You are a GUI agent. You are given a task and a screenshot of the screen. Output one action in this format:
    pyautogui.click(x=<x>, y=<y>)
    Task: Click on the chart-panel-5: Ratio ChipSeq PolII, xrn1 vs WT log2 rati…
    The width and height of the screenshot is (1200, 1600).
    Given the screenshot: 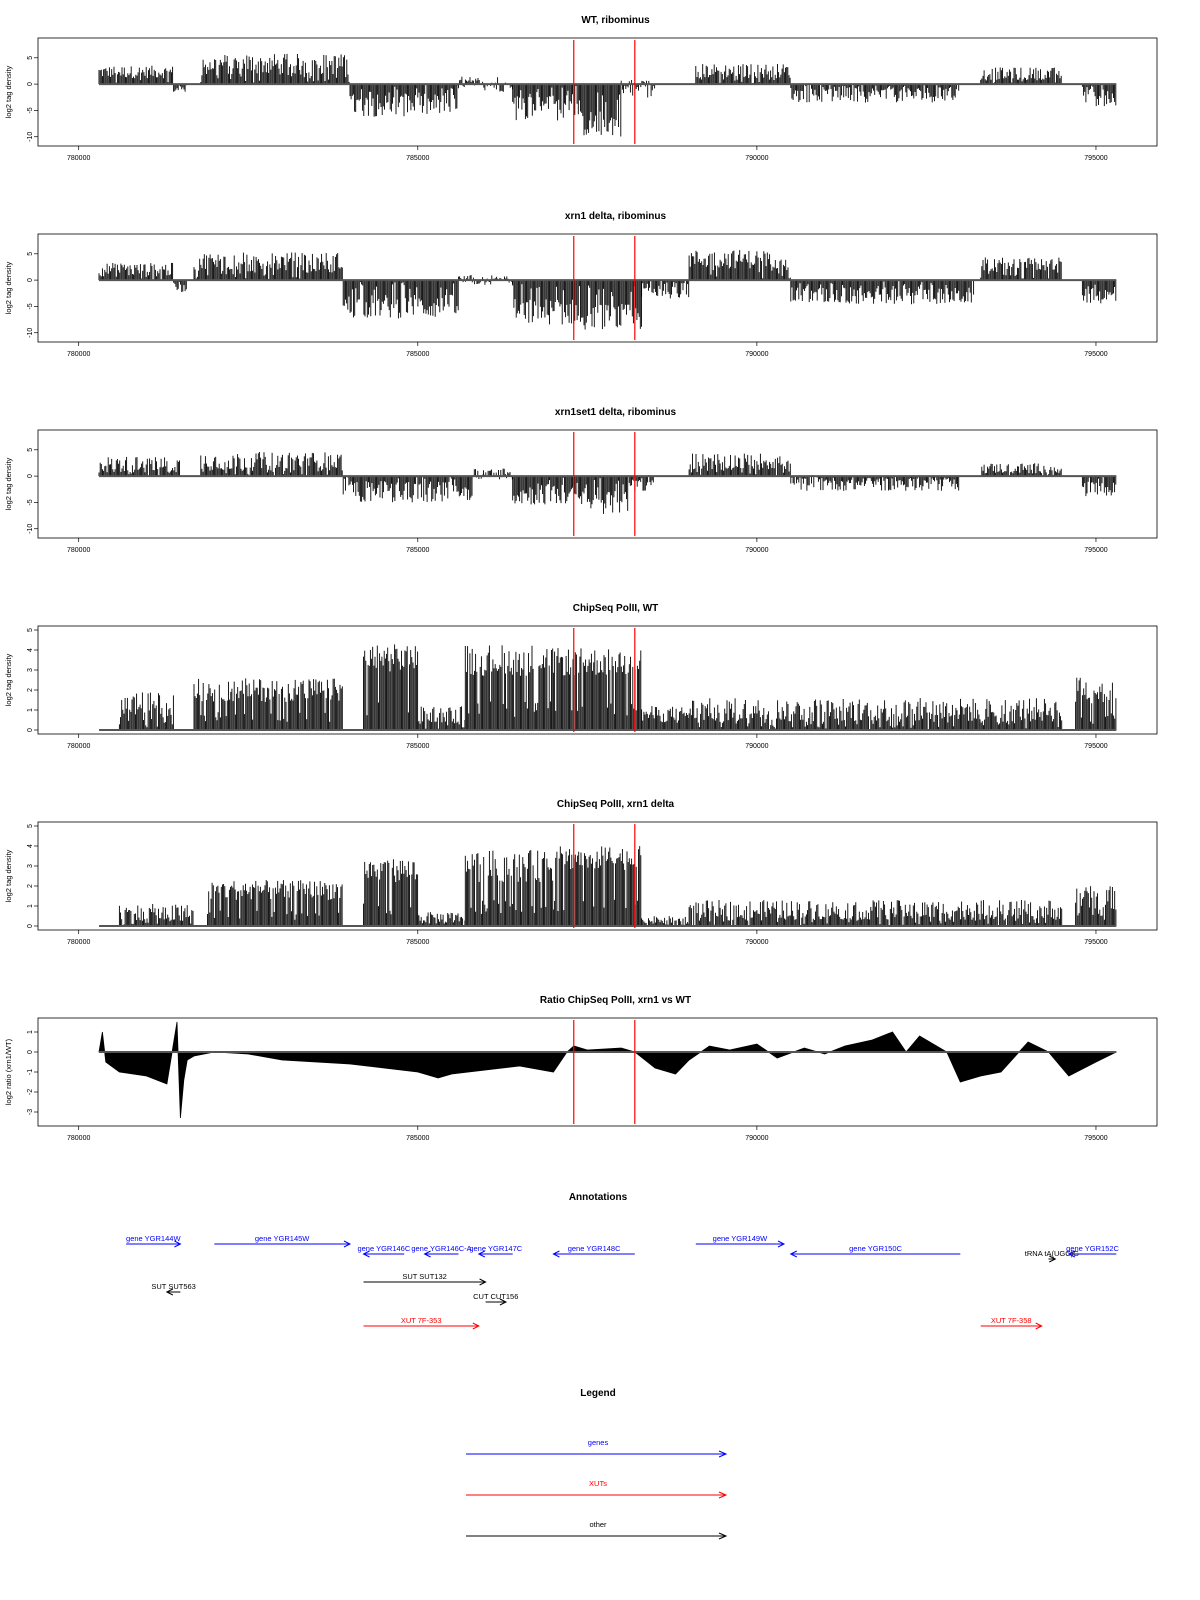 What is the action you would take?
    pyautogui.click(x=581, y=1068)
    